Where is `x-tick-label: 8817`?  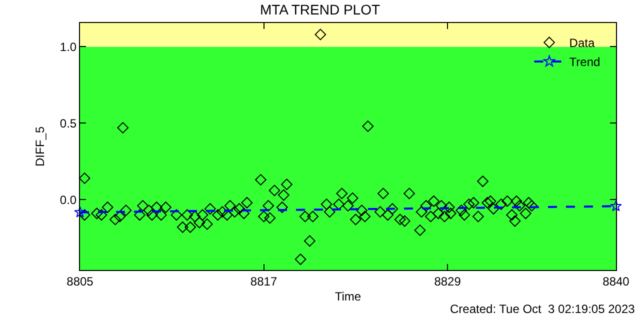
x-tick-label: 8817 is located at coordinates (264, 281).